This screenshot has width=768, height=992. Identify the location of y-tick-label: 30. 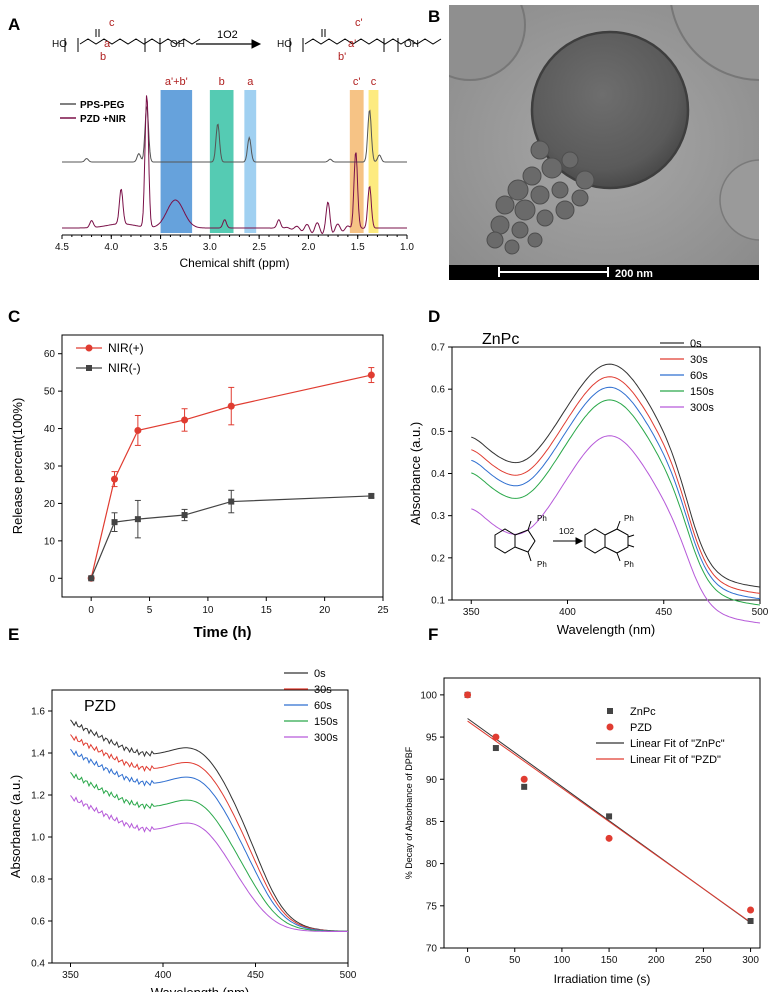
(50, 467).